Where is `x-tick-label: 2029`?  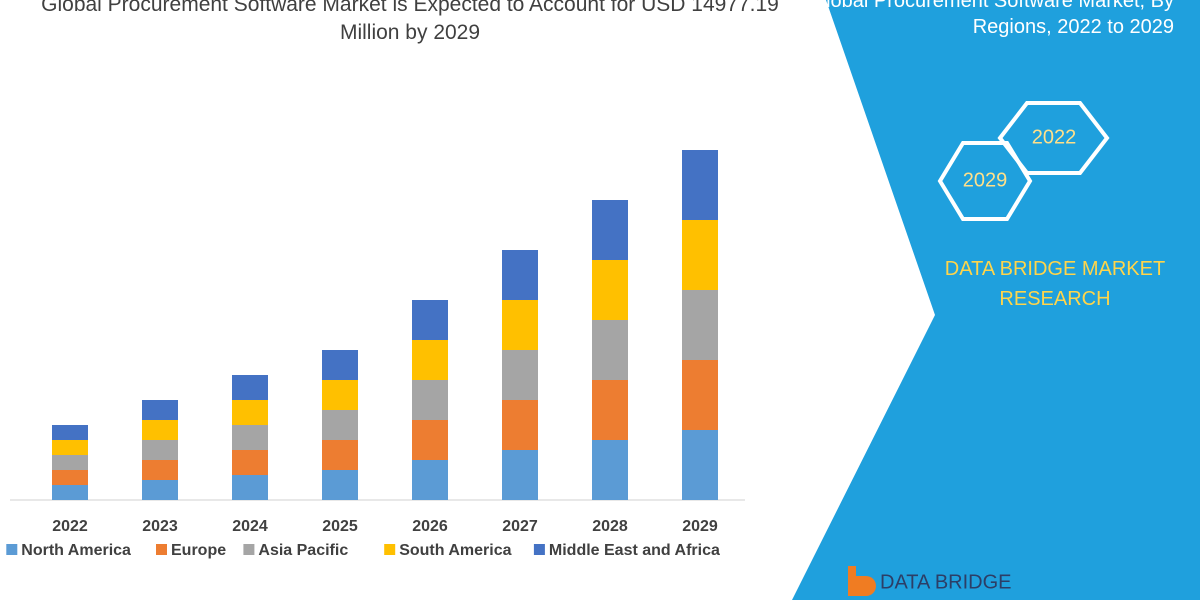 x-tick-label: 2029 is located at coordinates (700, 526).